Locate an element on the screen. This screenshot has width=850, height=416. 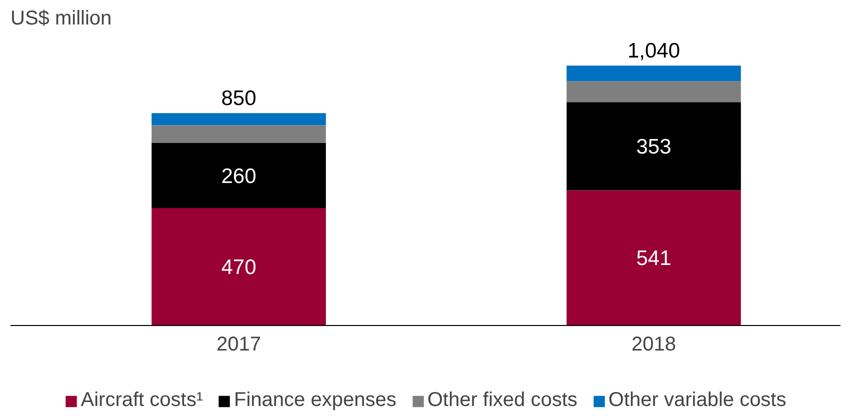
legend-label: Other fixed costs is located at coordinates (502, 400).